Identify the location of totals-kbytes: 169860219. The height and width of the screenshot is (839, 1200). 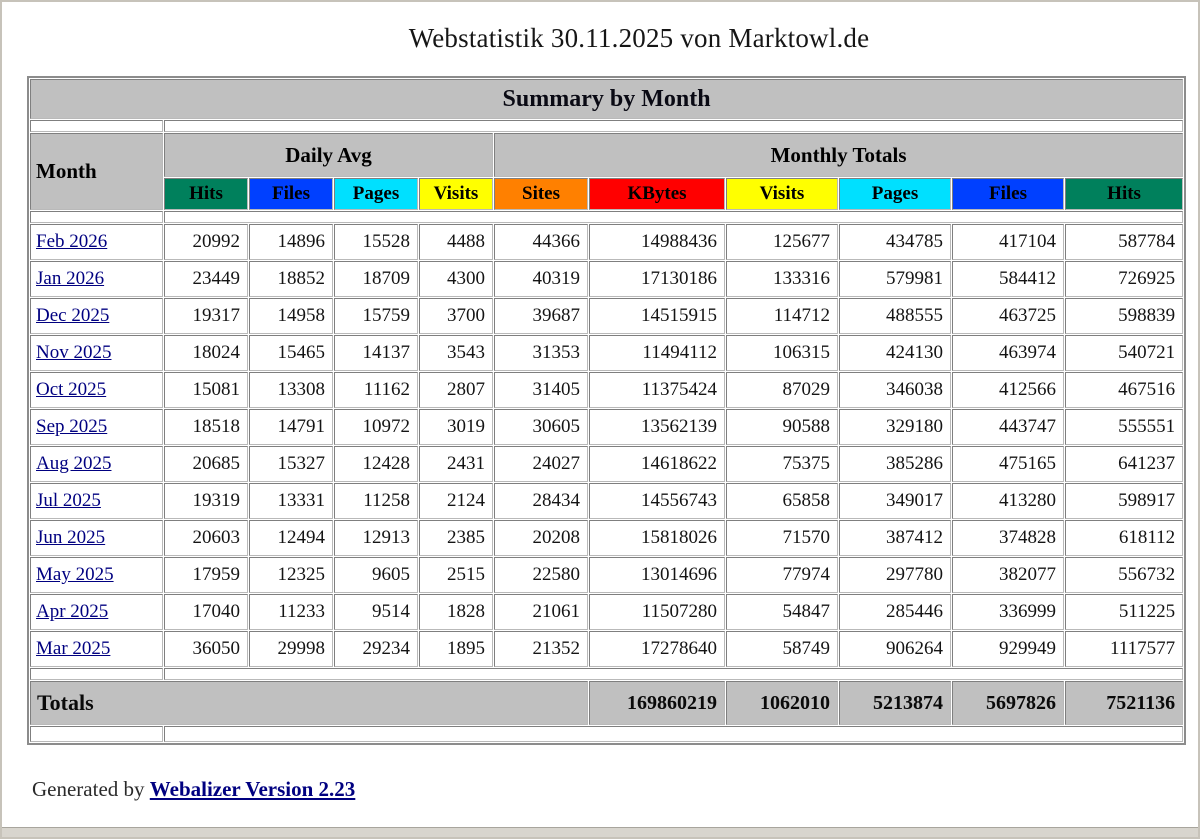
(657, 703).